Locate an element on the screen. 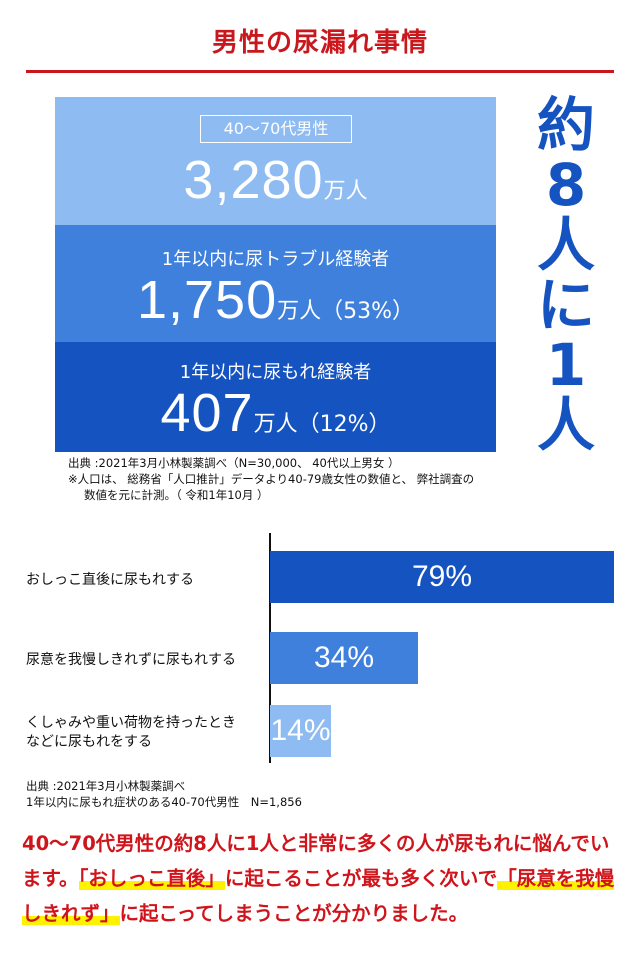 This screenshot has height=959, width=640. category-label: 尿意を我慢しきれずに尿もれする is located at coordinates (131, 660).